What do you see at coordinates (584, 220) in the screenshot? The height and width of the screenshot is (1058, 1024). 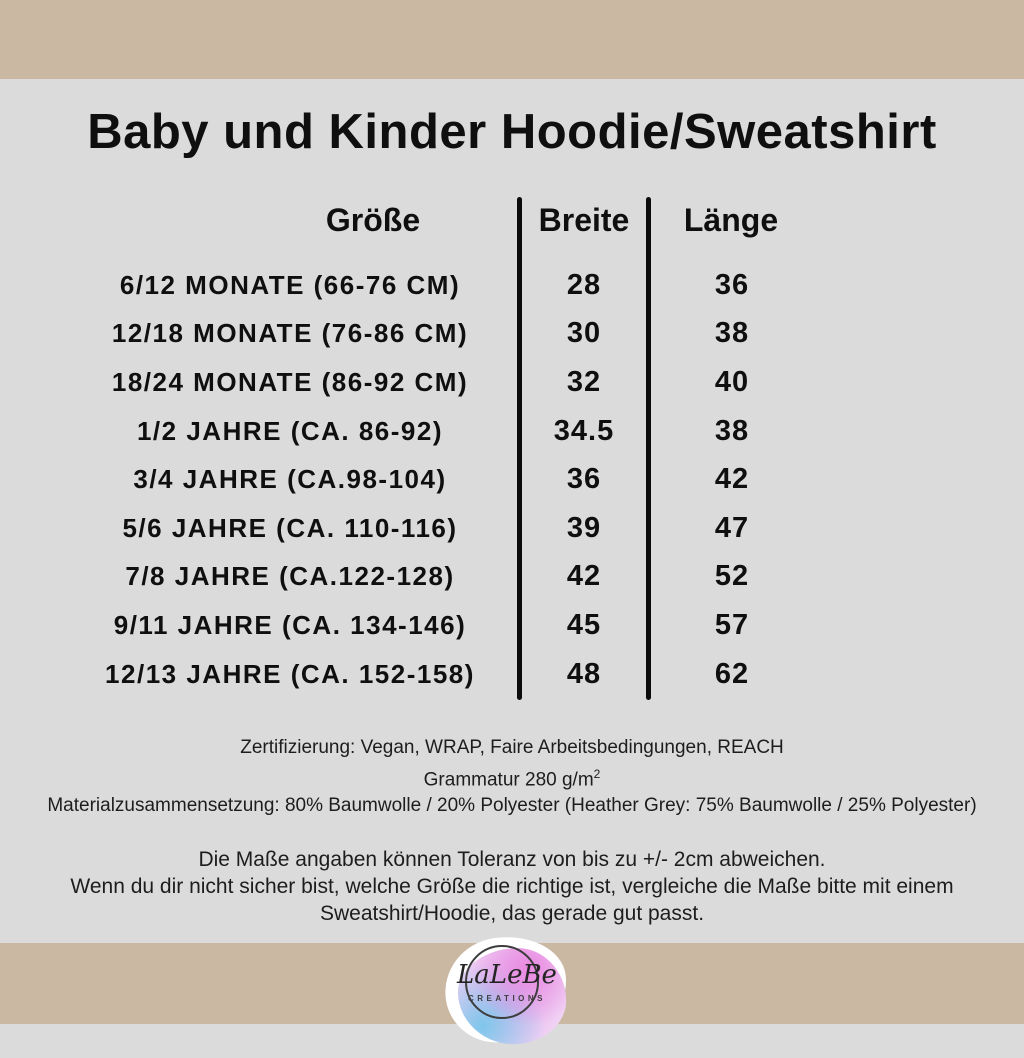 I see `column-header-width: Breite` at bounding box center [584, 220].